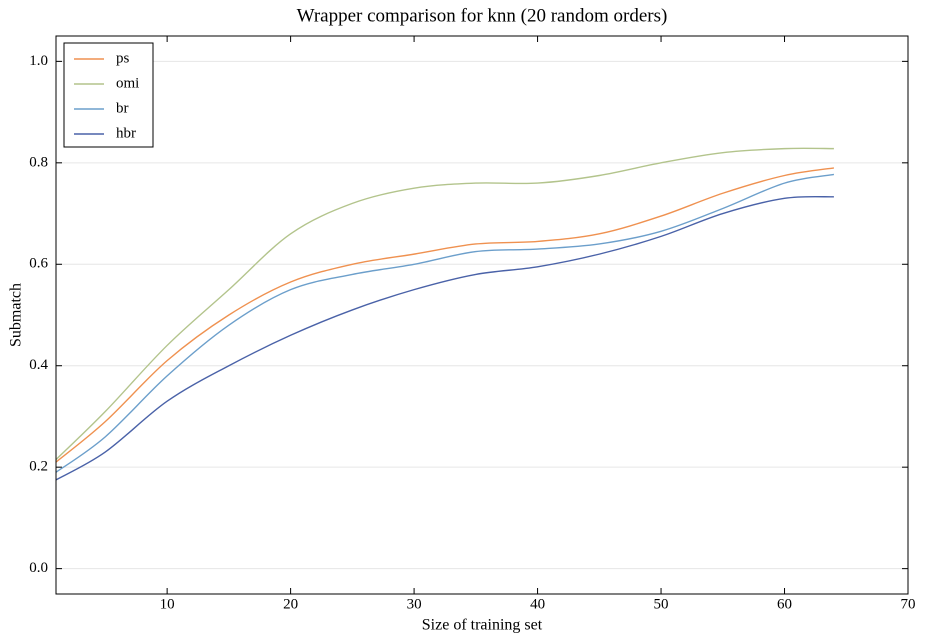 This screenshot has width=926, height=644. What do you see at coordinates (414, 604) in the screenshot?
I see `x-tick-label: 30` at bounding box center [414, 604].